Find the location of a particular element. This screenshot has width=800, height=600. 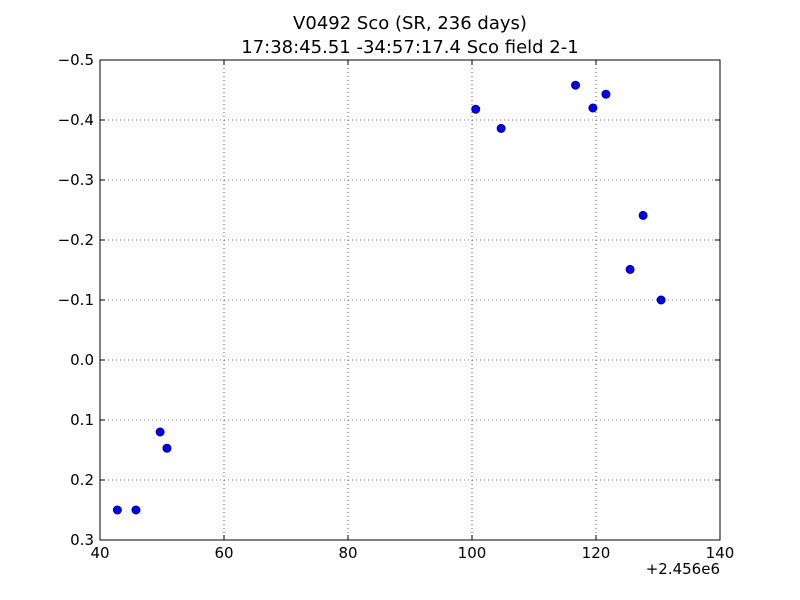

y-tick-label: −0.1 is located at coordinates (76, 300).